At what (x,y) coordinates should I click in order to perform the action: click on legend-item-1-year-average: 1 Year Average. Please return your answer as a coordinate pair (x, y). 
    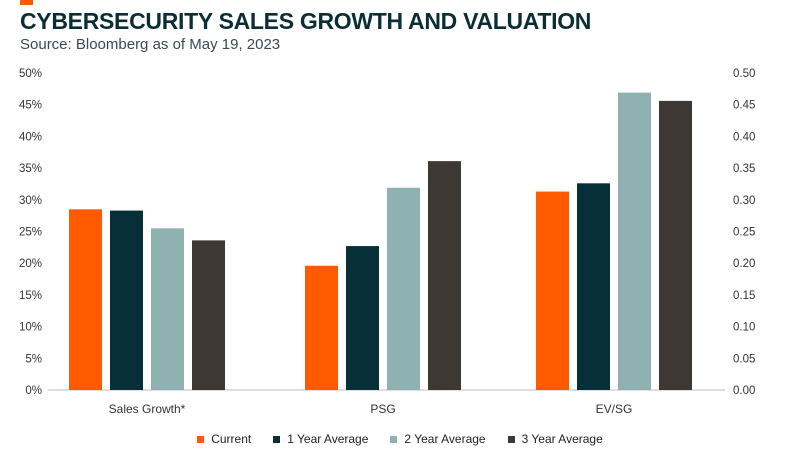
    Looking at the image, I should click on (320, 439).